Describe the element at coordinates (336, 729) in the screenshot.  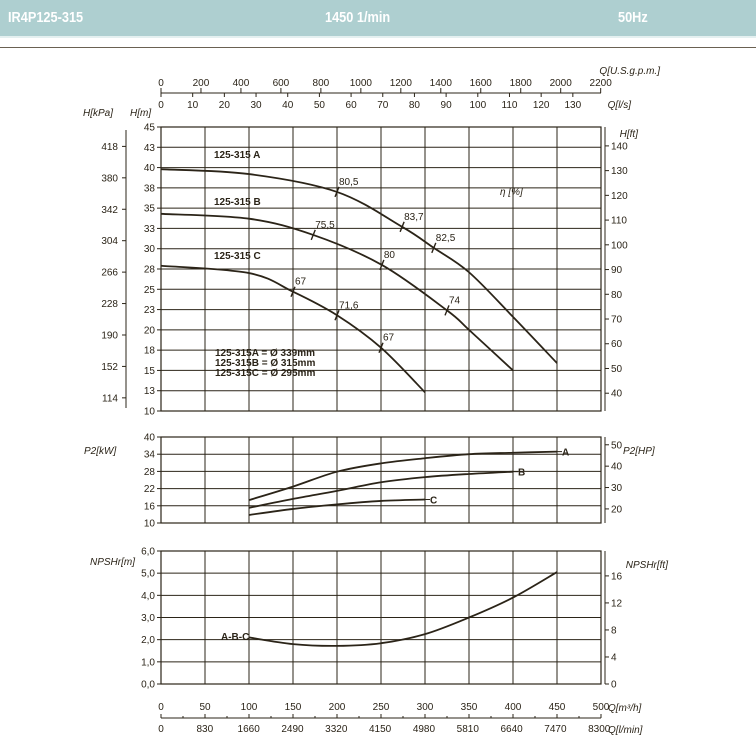
I see `lmin-tick-label: 3320` at that location.